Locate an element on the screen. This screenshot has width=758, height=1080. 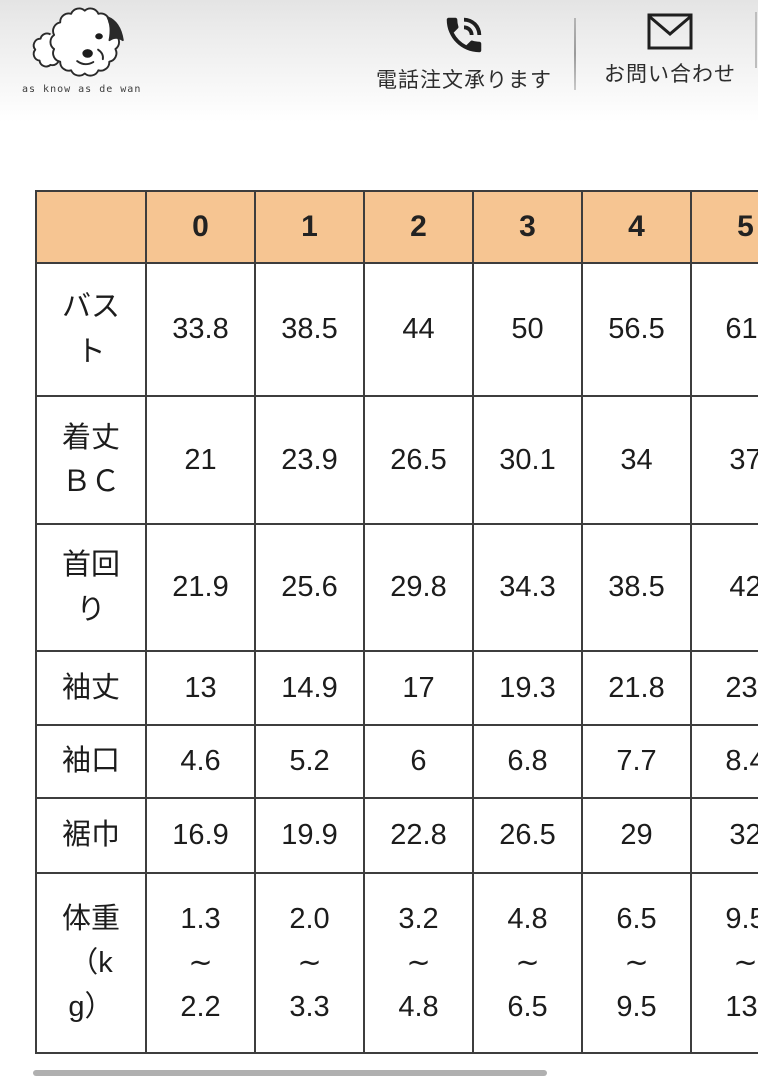
size-value-cell: 17 is located at coordinates (418, 688).